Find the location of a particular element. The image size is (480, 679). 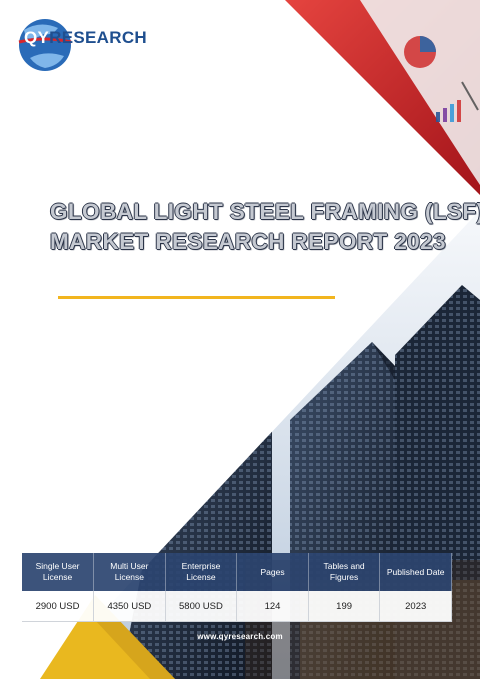

license-value-row: 2900 USD 4350 USD 5800 USD 124 199 2023 is located at coordinates (237, 606).